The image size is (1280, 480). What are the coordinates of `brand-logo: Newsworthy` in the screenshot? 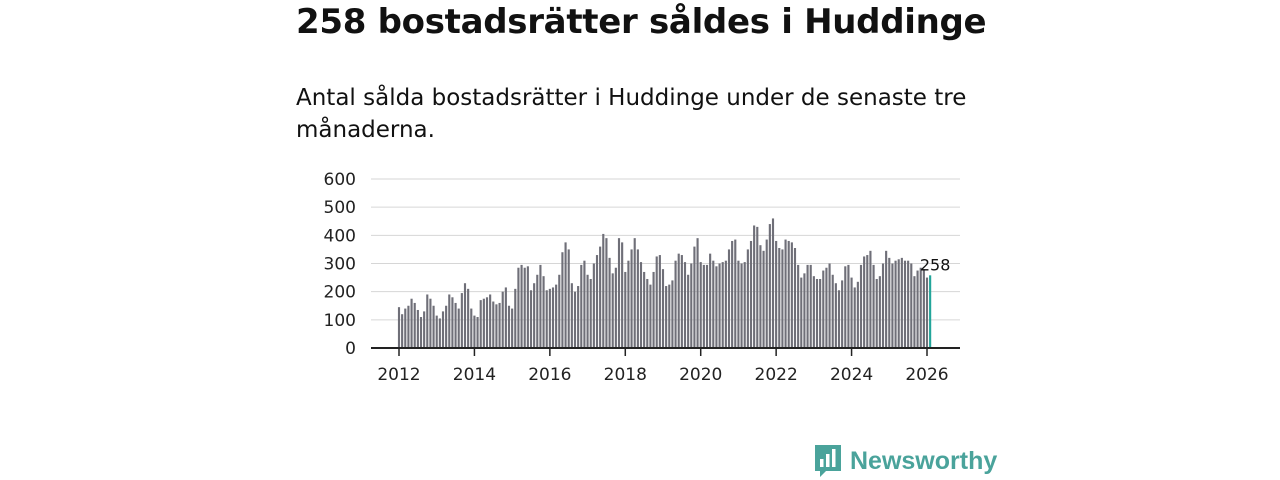 It's located at (905, 461).